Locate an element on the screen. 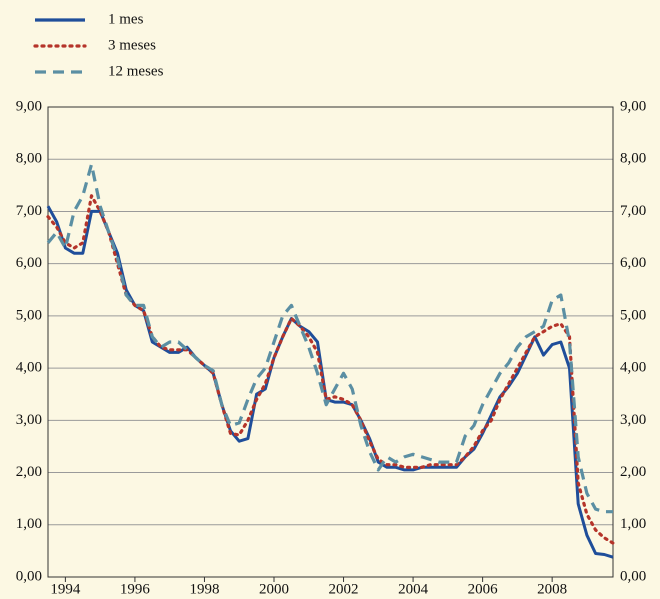 This screenshot has width=660, height=599. x-tick-label: 1994 is located at coordinates (65, 589).